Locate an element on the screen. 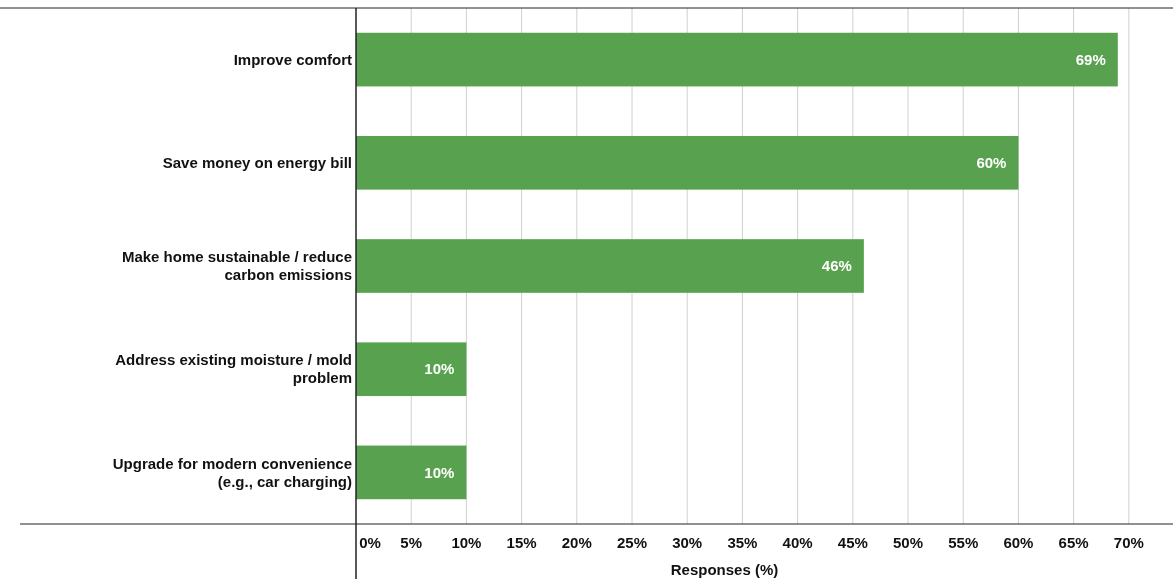 The image size is (1173, 579). x-tick-label: 25% is located at coordinates (632, 542).